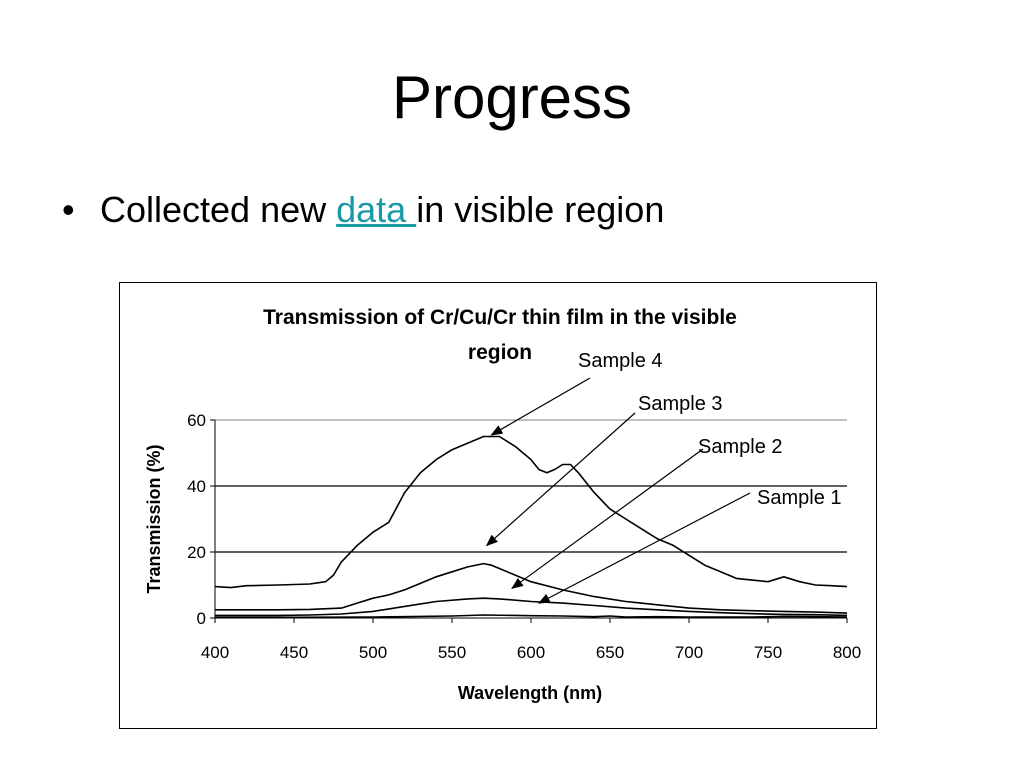 The height and width of the screenshot is (768, 1024). Describe the element at coordinates (215, 652) in the screenshot. I see `x-tick-label-400: 400` at that location.